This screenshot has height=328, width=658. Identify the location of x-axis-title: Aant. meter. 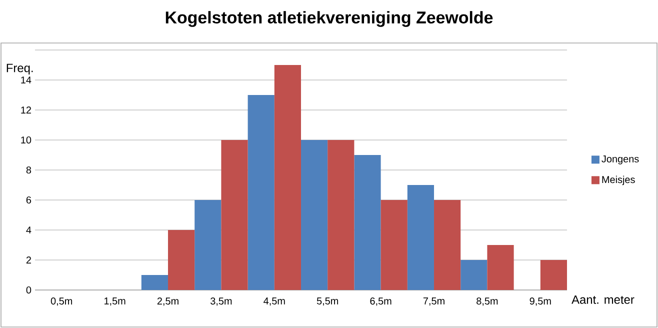
(603, 300).